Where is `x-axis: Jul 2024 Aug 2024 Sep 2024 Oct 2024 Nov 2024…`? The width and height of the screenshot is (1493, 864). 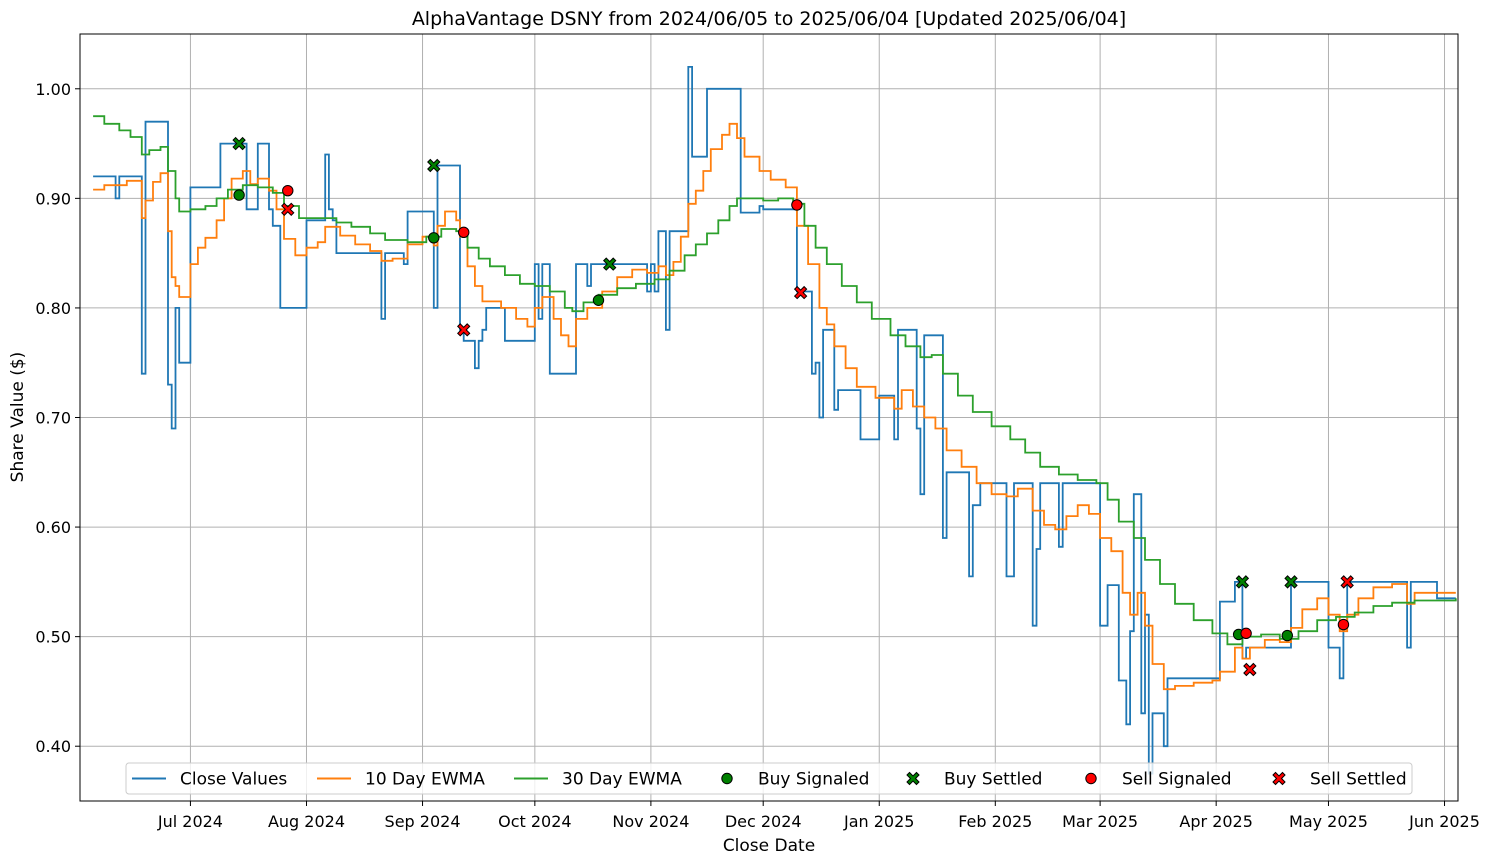 x-axis: Jul 2024 Aug 2024 Sep 2024 Oct 2024 Nov 2024… is located at coordinates (818, 816).